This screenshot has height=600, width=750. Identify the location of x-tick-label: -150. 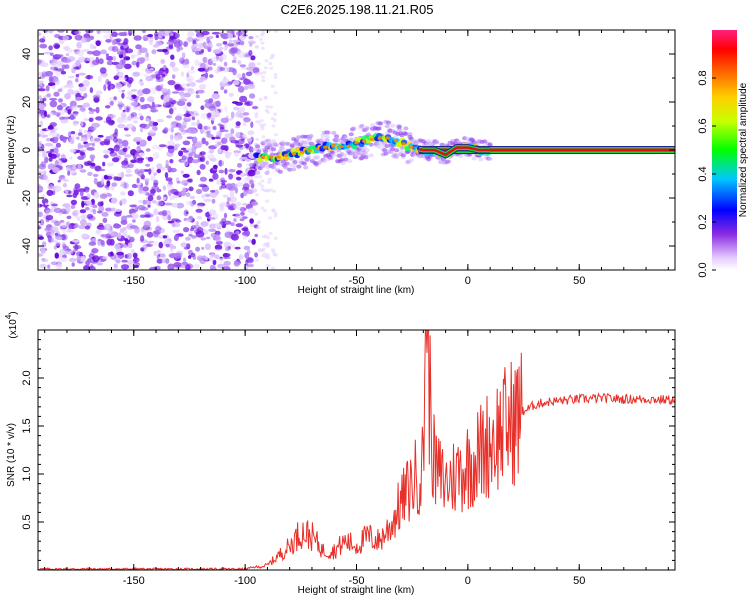
(134, 281).